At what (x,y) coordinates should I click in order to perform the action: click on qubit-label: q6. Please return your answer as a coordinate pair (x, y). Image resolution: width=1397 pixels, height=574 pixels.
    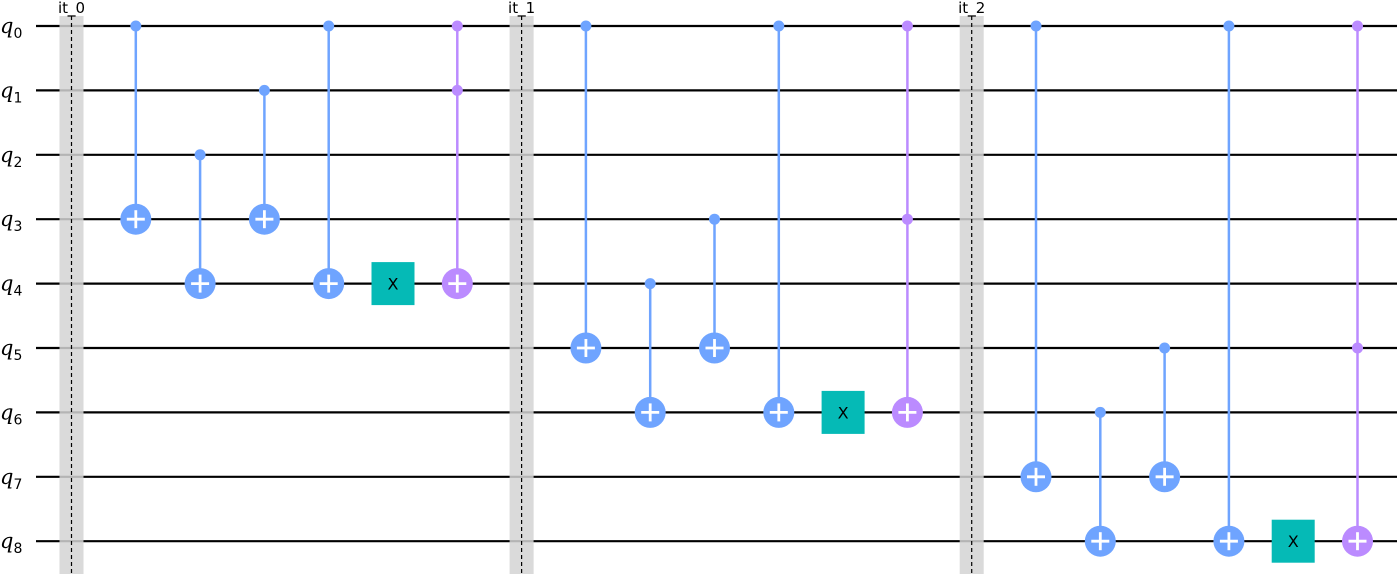
    Looking at the image, I should click on (11, 414).